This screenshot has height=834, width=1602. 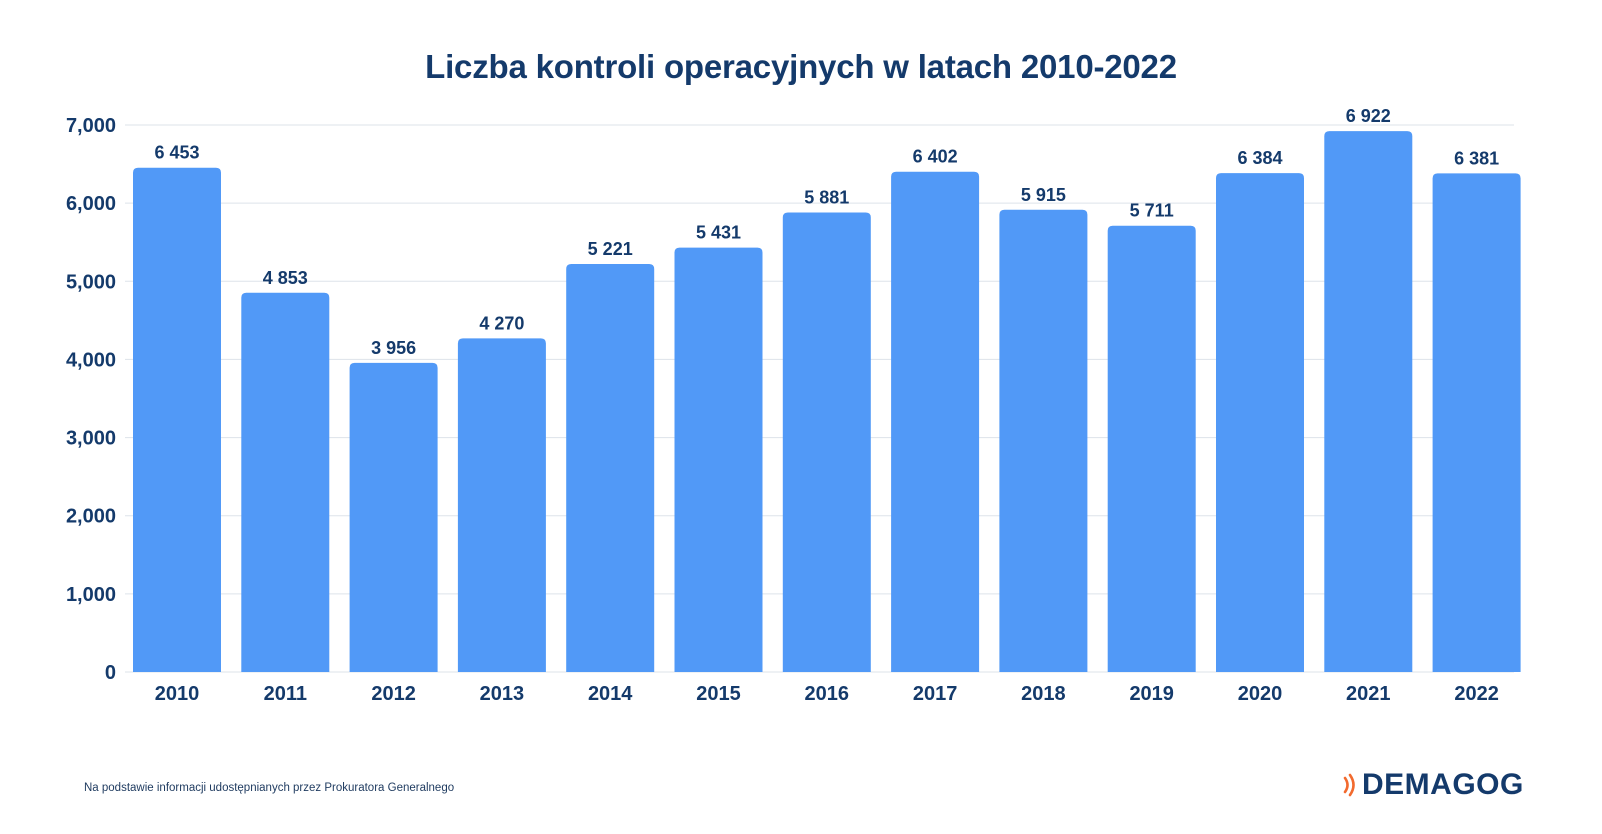 What do you see at coordinates (1260, 694) in the screenshot?
I see `x-tick-label: 2020` at bounding box center [1260, 694].